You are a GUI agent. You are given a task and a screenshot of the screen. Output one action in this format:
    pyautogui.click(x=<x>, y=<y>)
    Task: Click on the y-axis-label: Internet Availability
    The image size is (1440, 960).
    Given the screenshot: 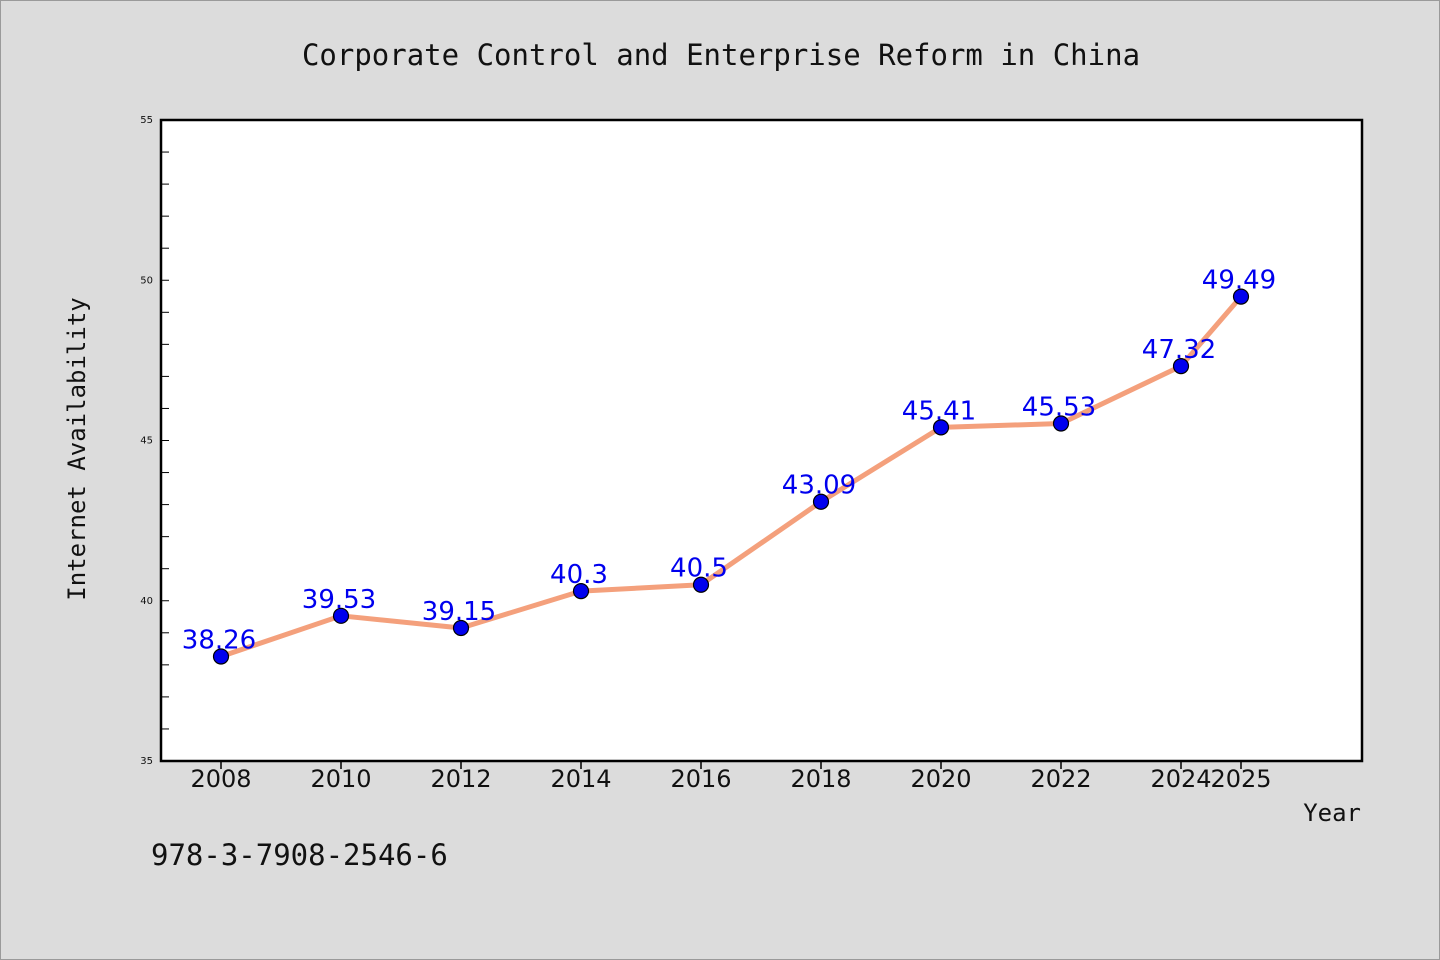 What is the action you would take?
    pyautogui.click(x=77, y=448)
    